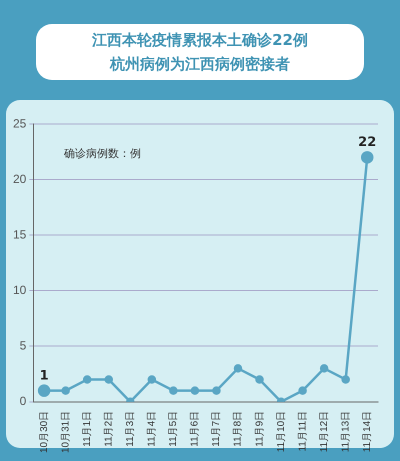  I want to click on y-axis-title: 确诊病例数：例, so click(102, 153).